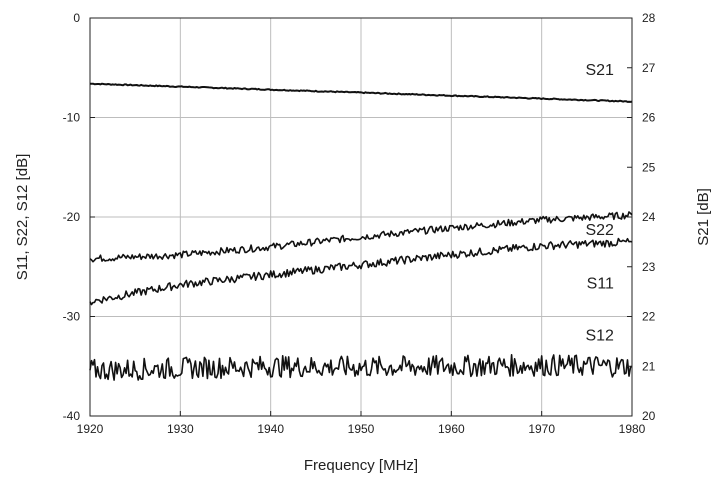 This screenshot has height=478, width=725. What do you see at coordinates (600, 284) in the screenshot?
I see `series-label-s11: S11` at bounding box center [600, 284].